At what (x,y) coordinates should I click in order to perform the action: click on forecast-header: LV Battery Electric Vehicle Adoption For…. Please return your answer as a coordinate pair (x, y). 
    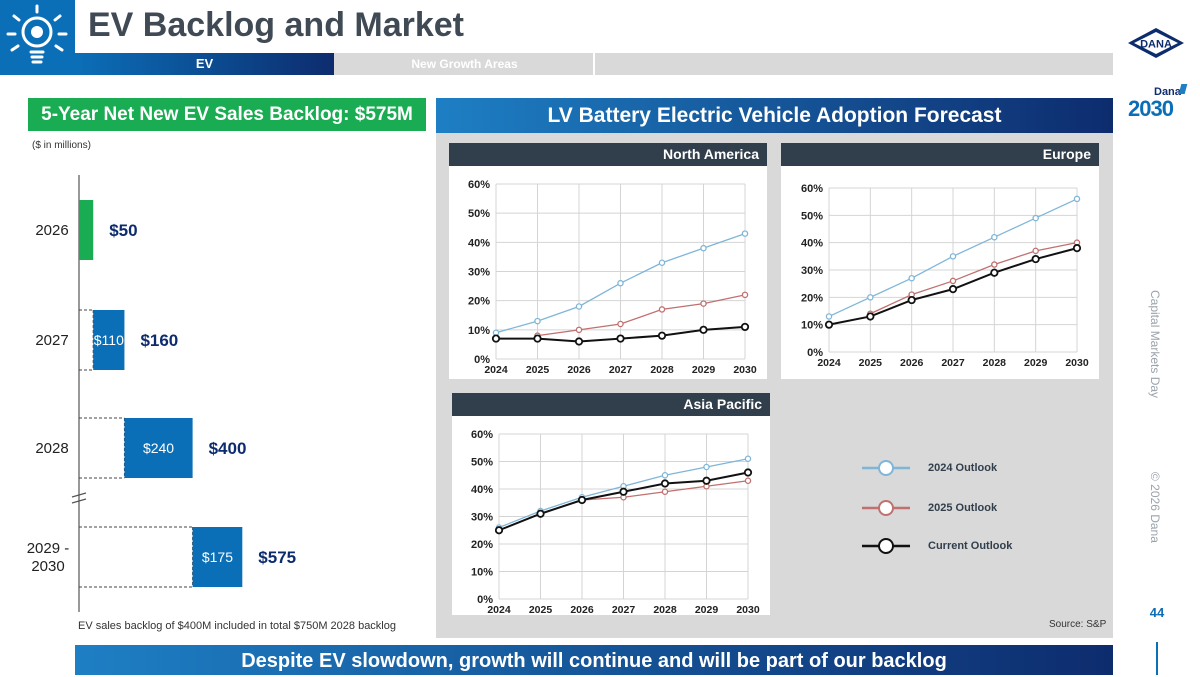
    Looking at the image, I should click on (774, 115).